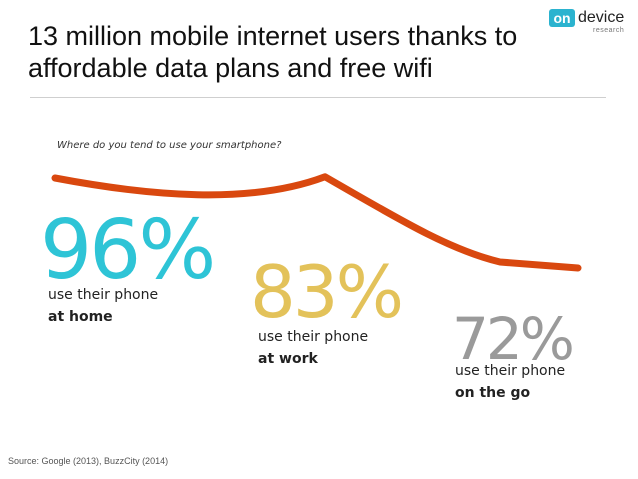 This screenshot has height=479, width=638. What do you see at coordinates (88, 461) in the screenshot?
I see `source-note: Source: Google (2013), BuzzCity (2014)` at bounding box center [88, 461].